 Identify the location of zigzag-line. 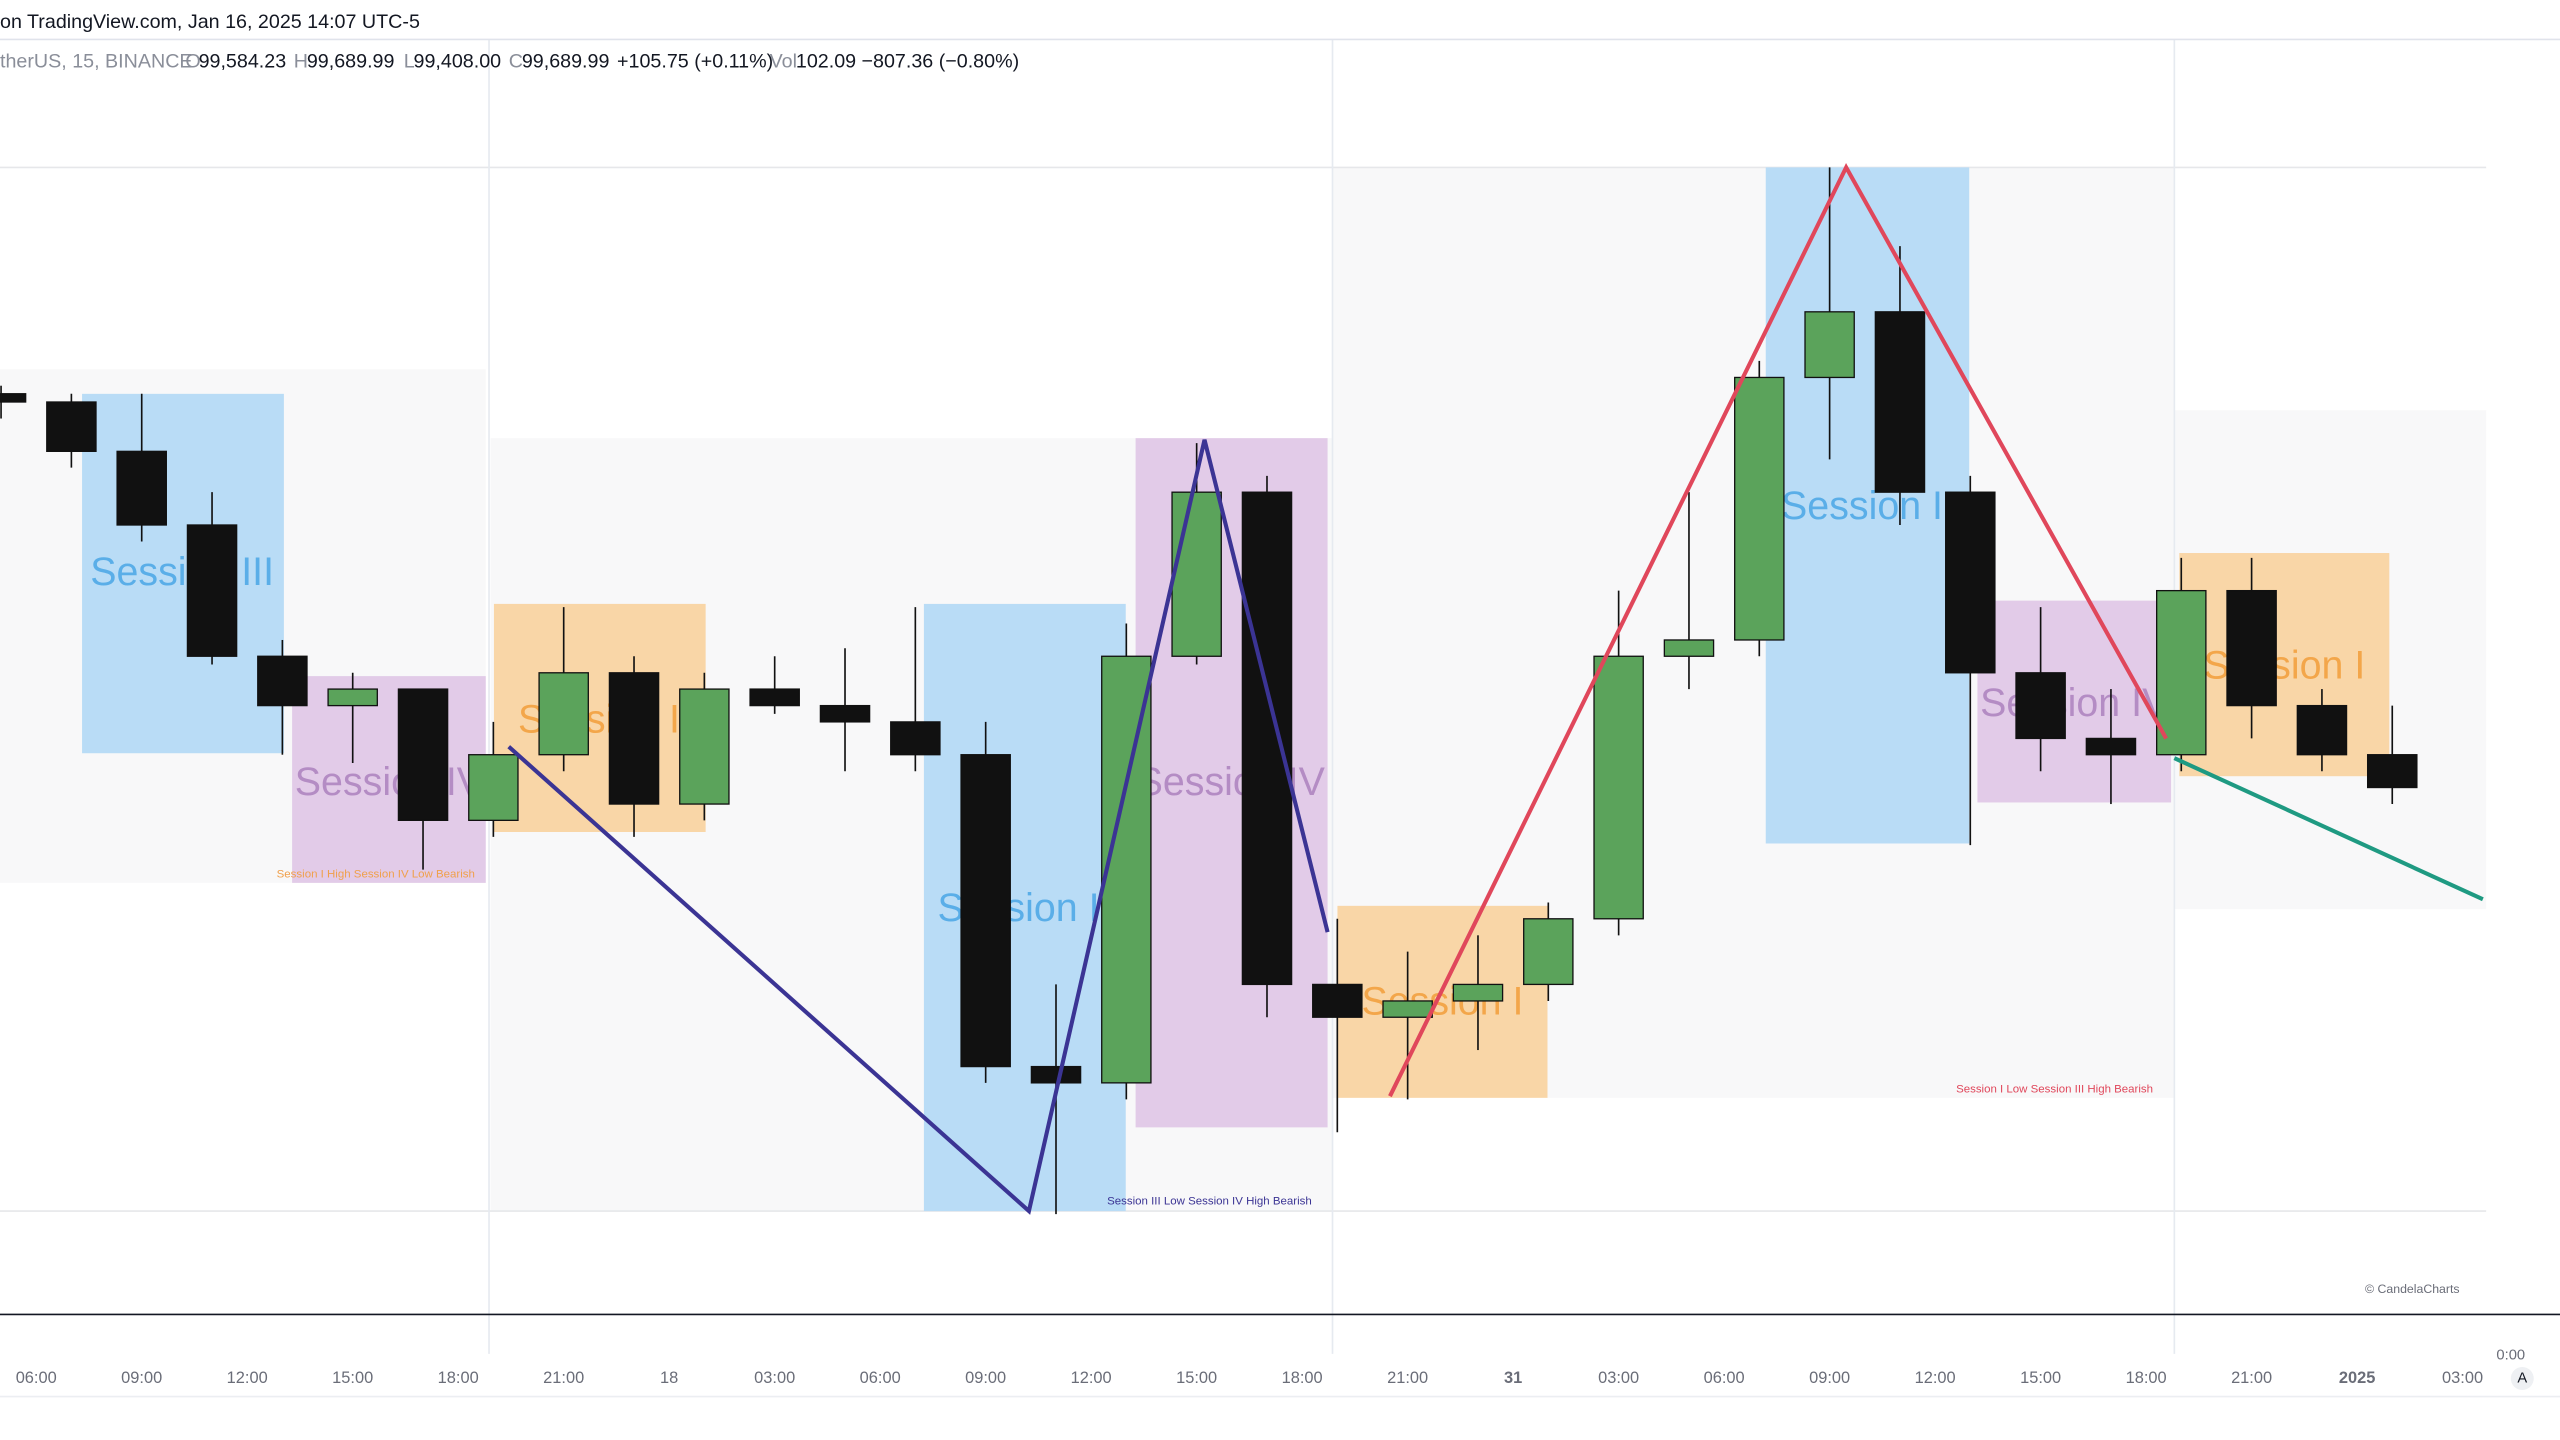
(2328, 829).